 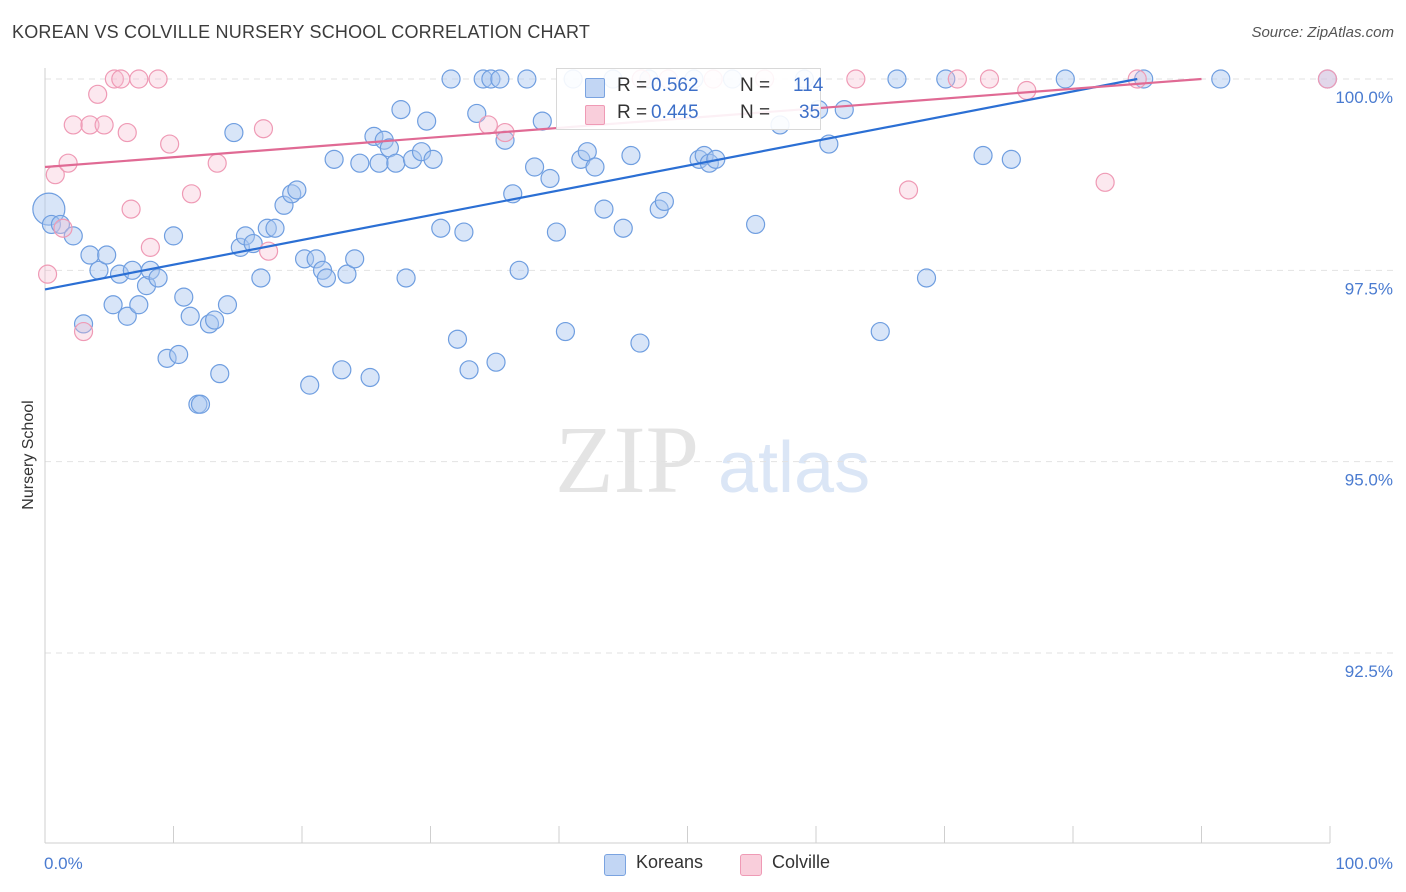 What do you see at coordinates (63, 863) in the screenshot?
I see `x-tick-label-start: 0.0%` at bounding box center [63, 863].